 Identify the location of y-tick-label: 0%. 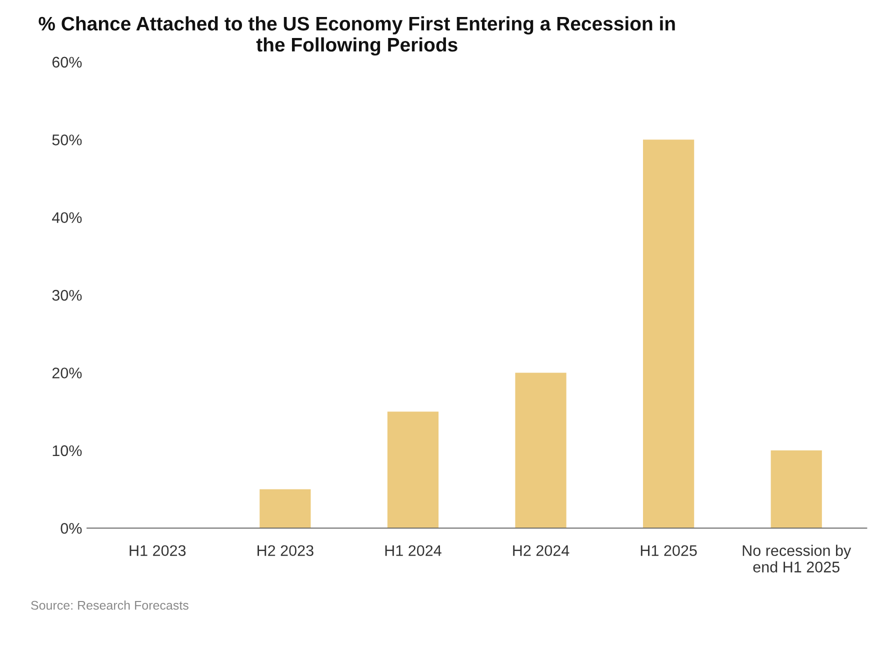
(71, 528).